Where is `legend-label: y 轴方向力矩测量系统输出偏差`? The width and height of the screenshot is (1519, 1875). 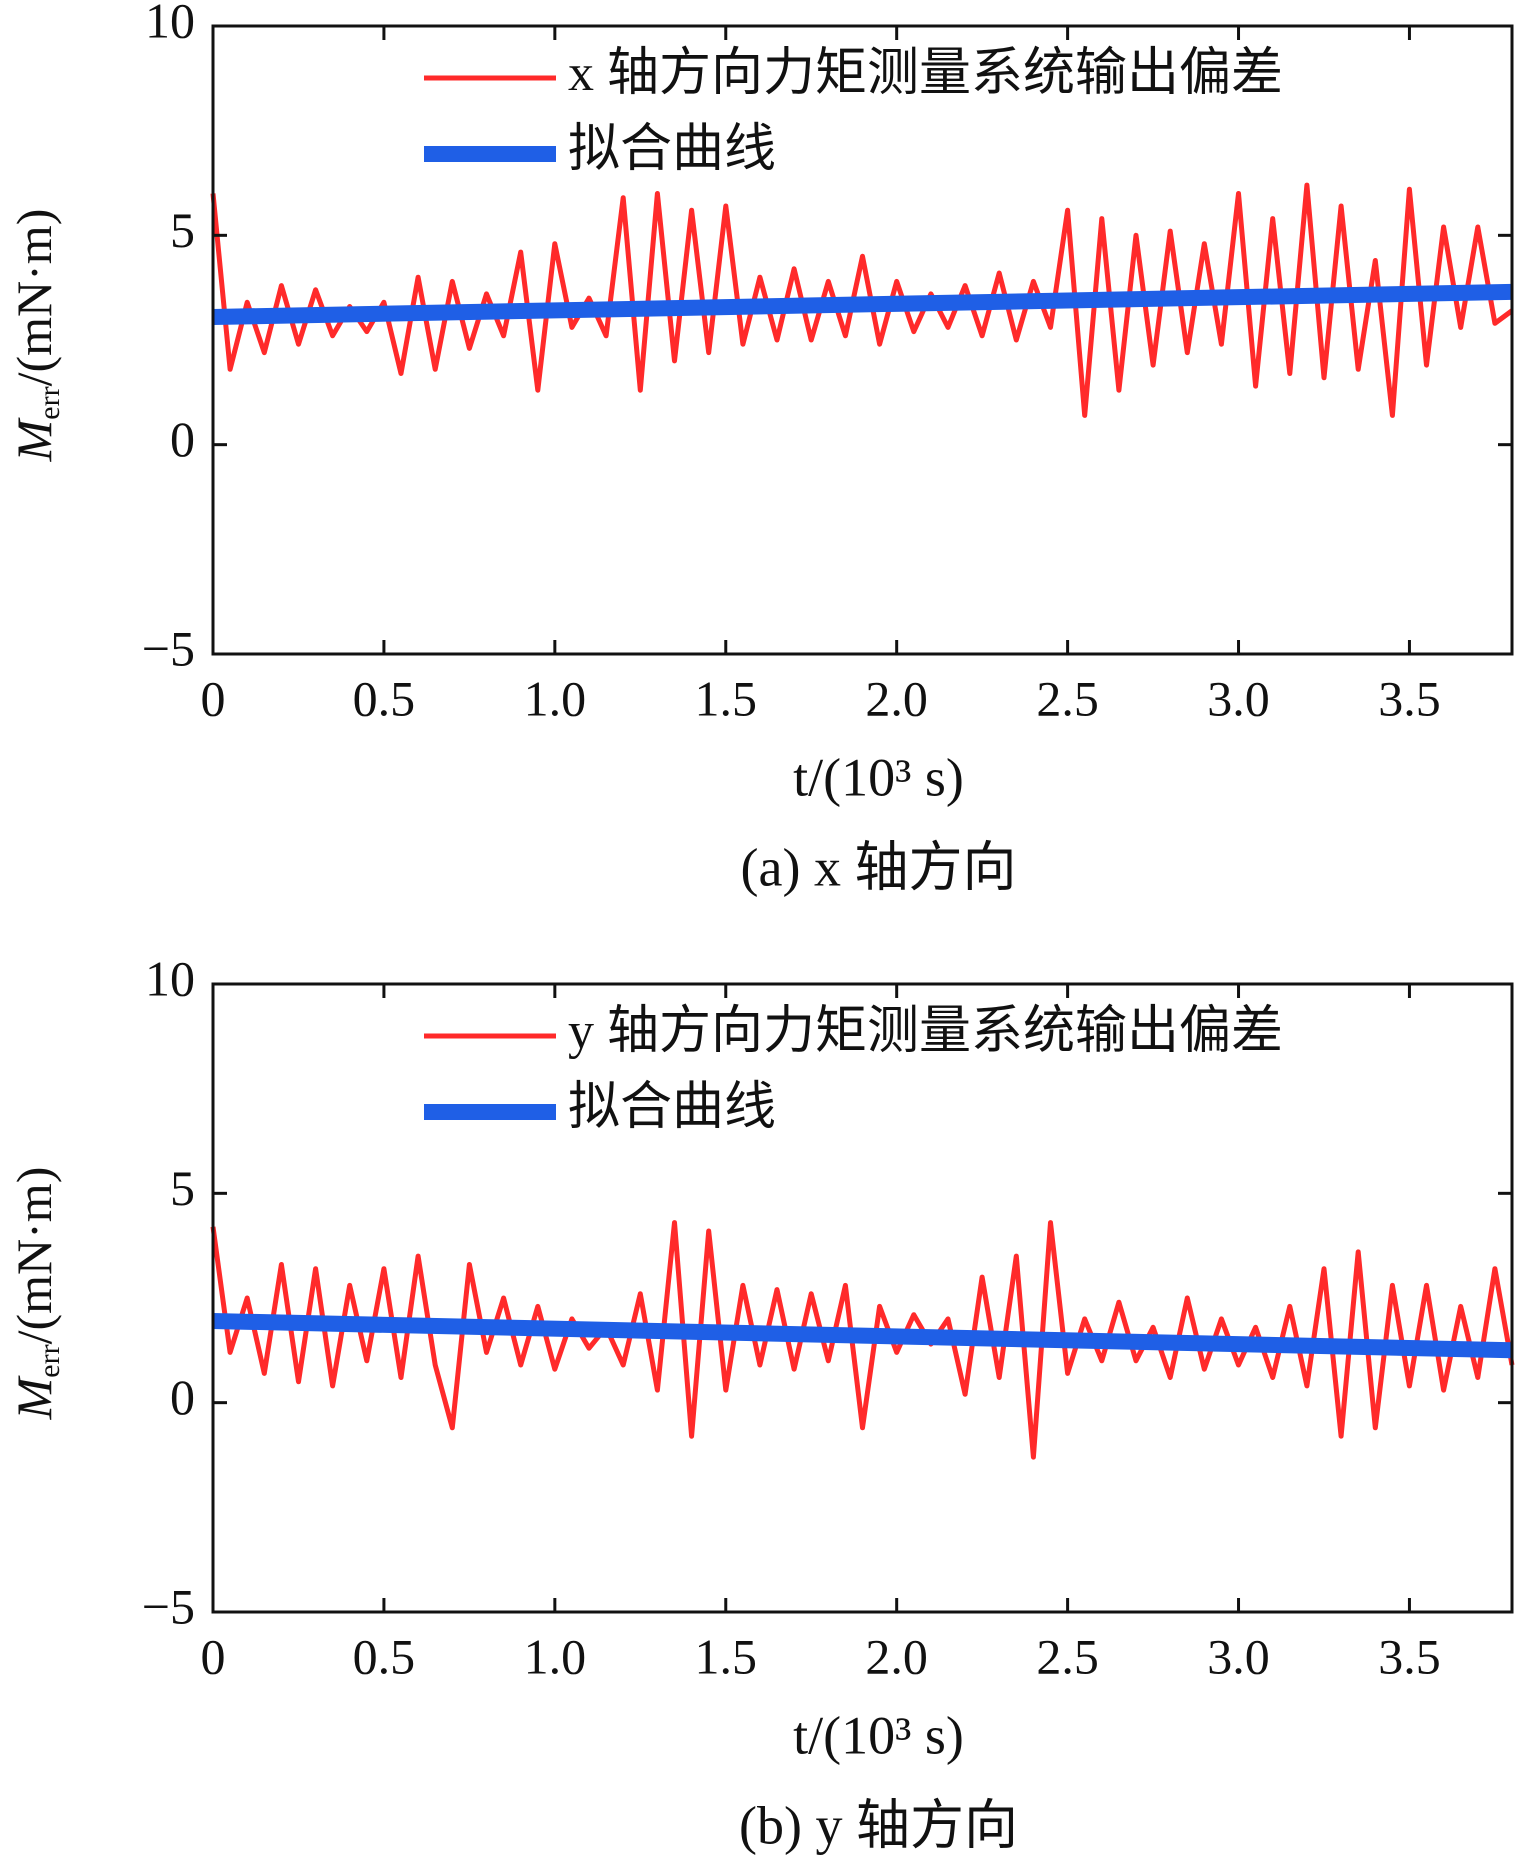 legend-label: y 轴方向力矩测量系统输出偏差 is located at coordinates (925, 1031).